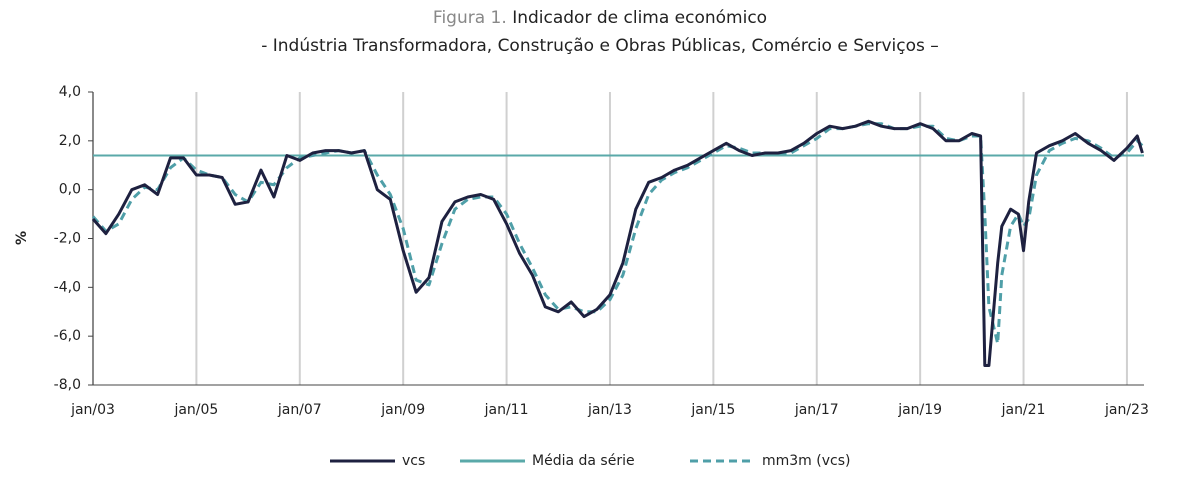 The width and height of the screenshot is (1200, 499). I want to click on x-tick-label: jan/11, so click(506, 410).